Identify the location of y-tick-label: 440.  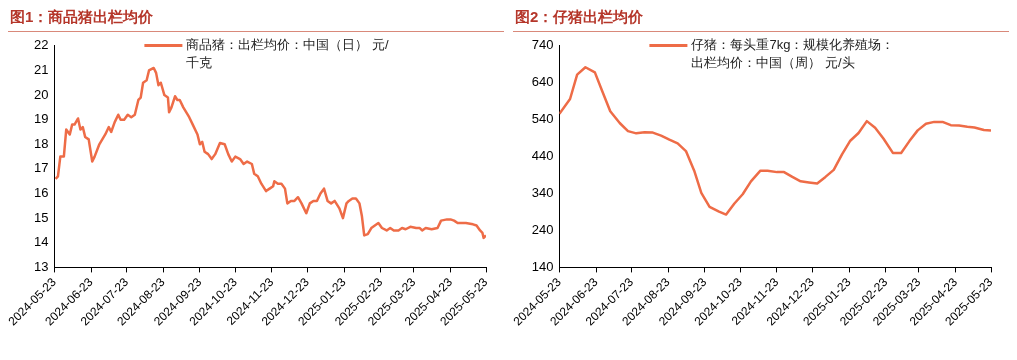
(542, 156).